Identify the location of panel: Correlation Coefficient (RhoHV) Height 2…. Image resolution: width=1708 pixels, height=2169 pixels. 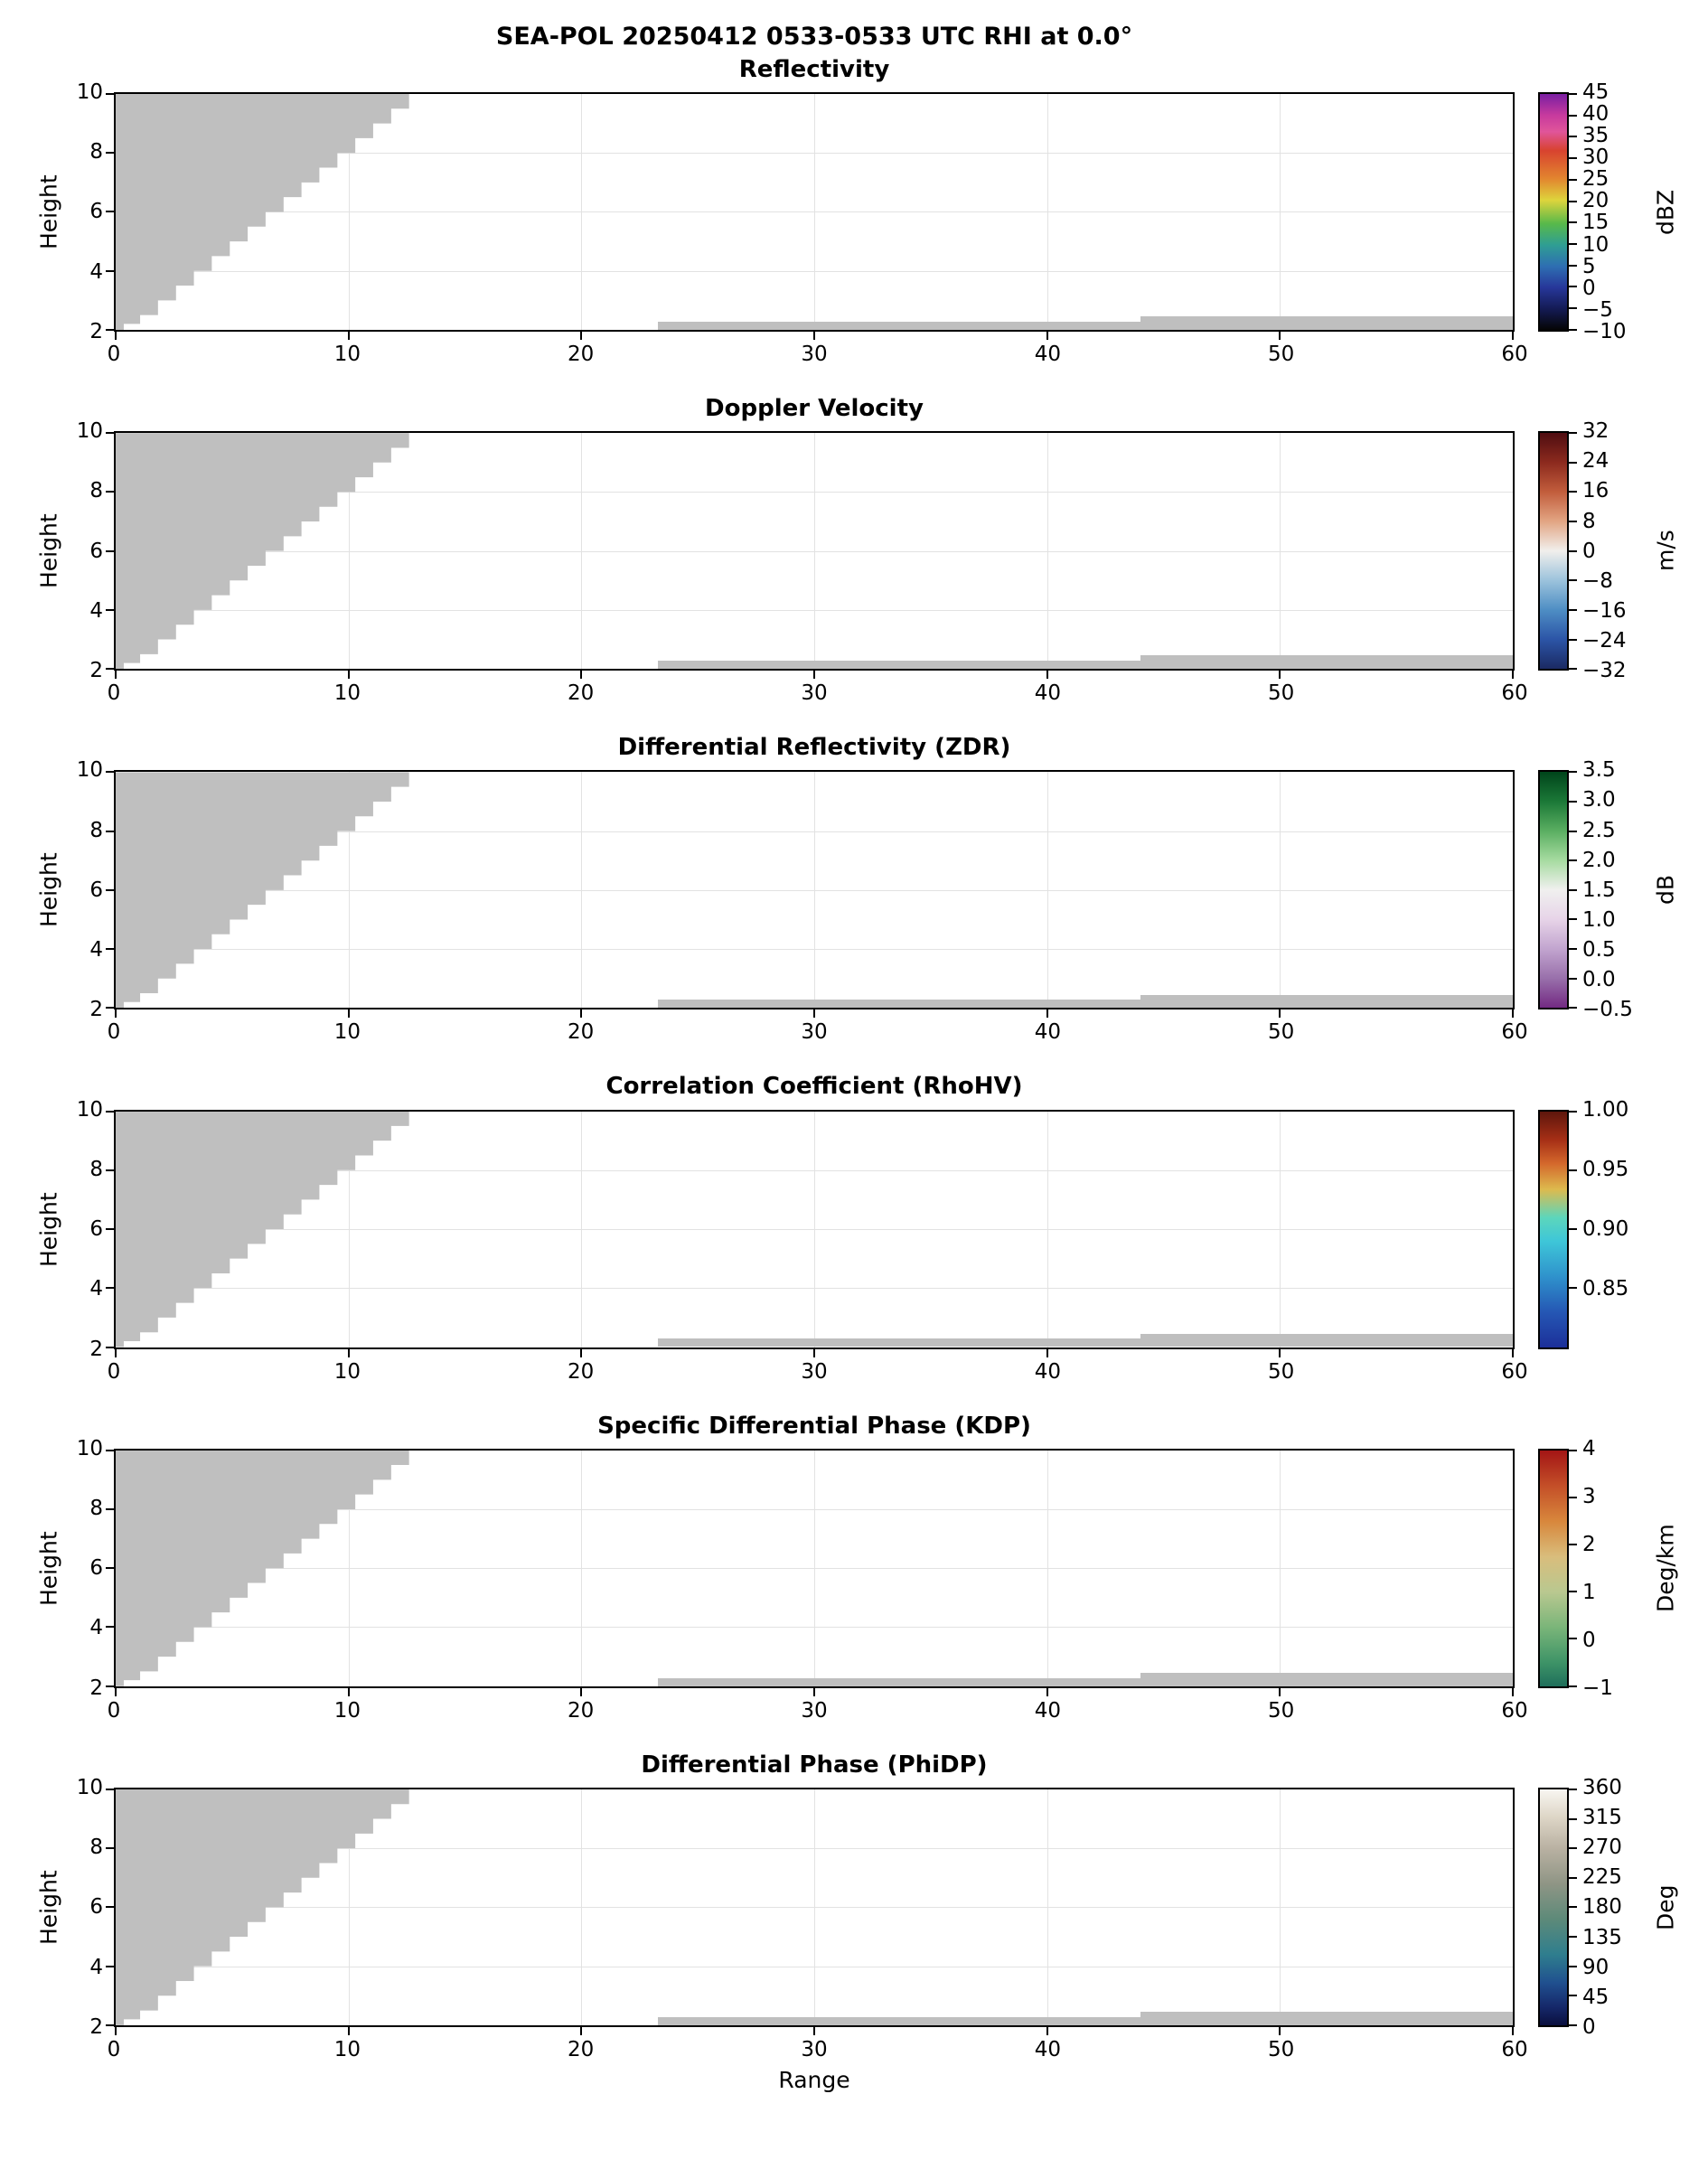
(854, 1229).